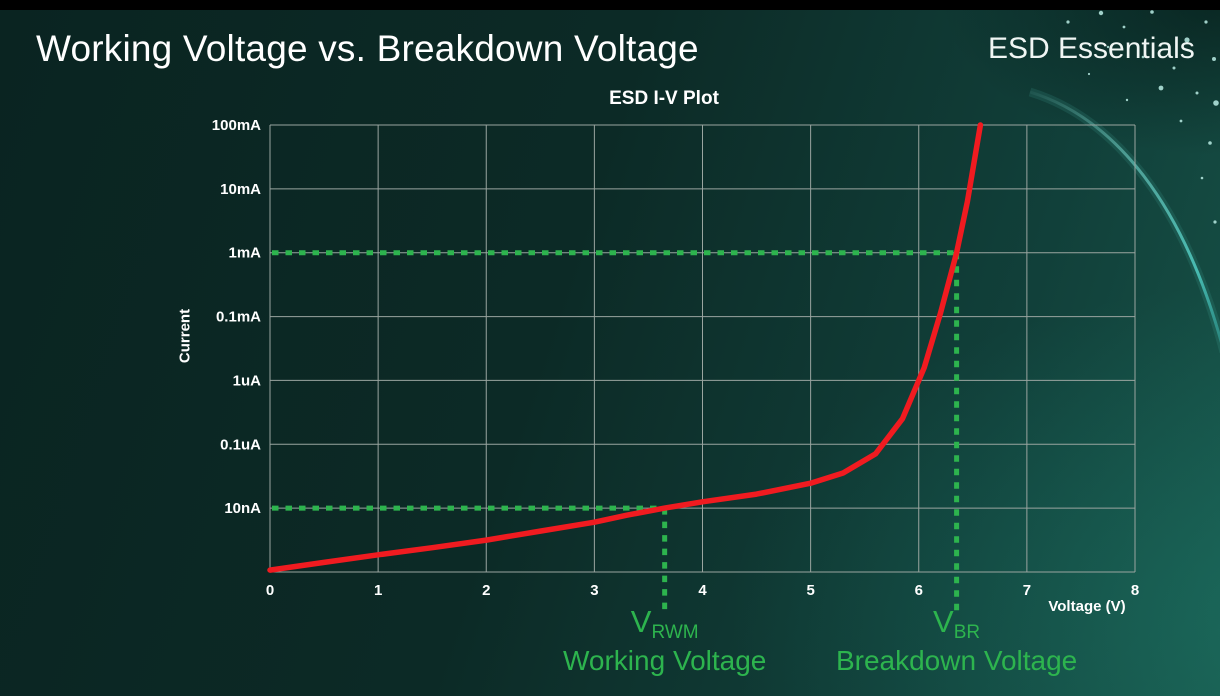  I want to click on y-tick-label: 10mA, so click(240, 189).